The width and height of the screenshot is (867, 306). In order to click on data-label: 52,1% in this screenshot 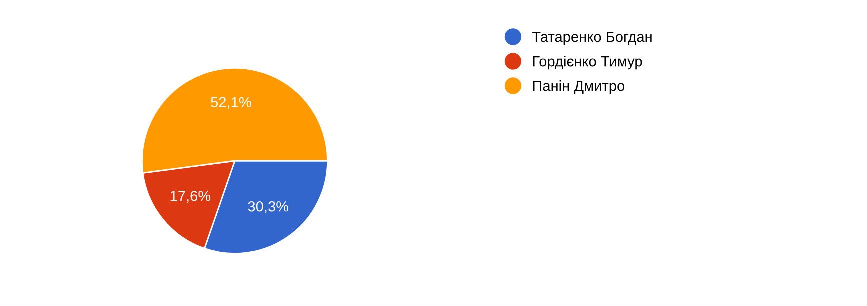, I will do `click(231, 103)`.